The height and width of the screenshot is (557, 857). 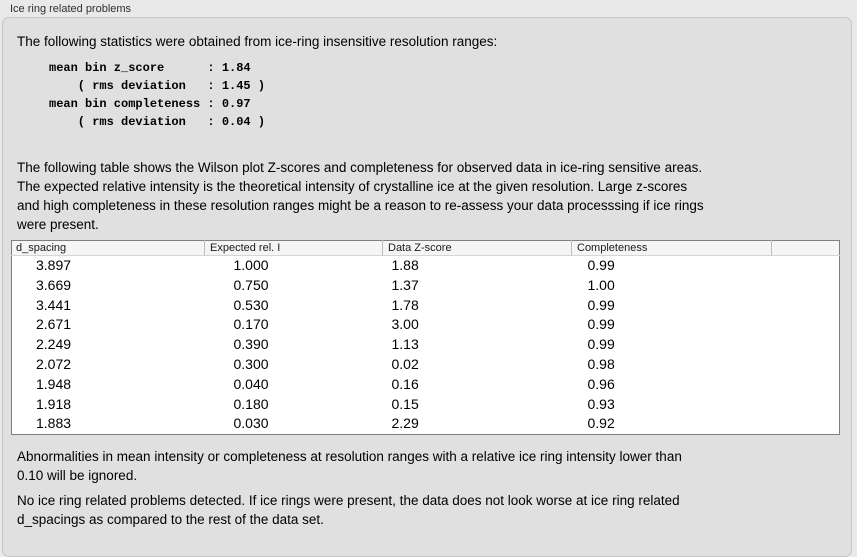 What do you see at coordinates (426, 266) in the screenshot?
I see `table-row: 3.897 1.000 1.88 0.99` at bounding box center [426, 266].